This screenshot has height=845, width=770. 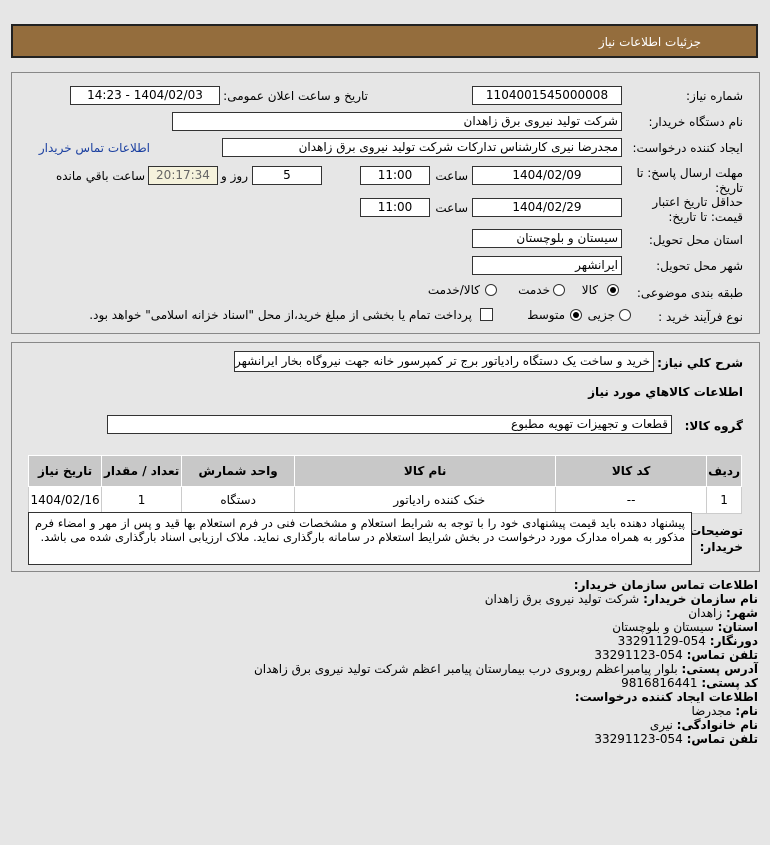 I want to click on contact-province-label: استان:, so click(x=737, y=627).